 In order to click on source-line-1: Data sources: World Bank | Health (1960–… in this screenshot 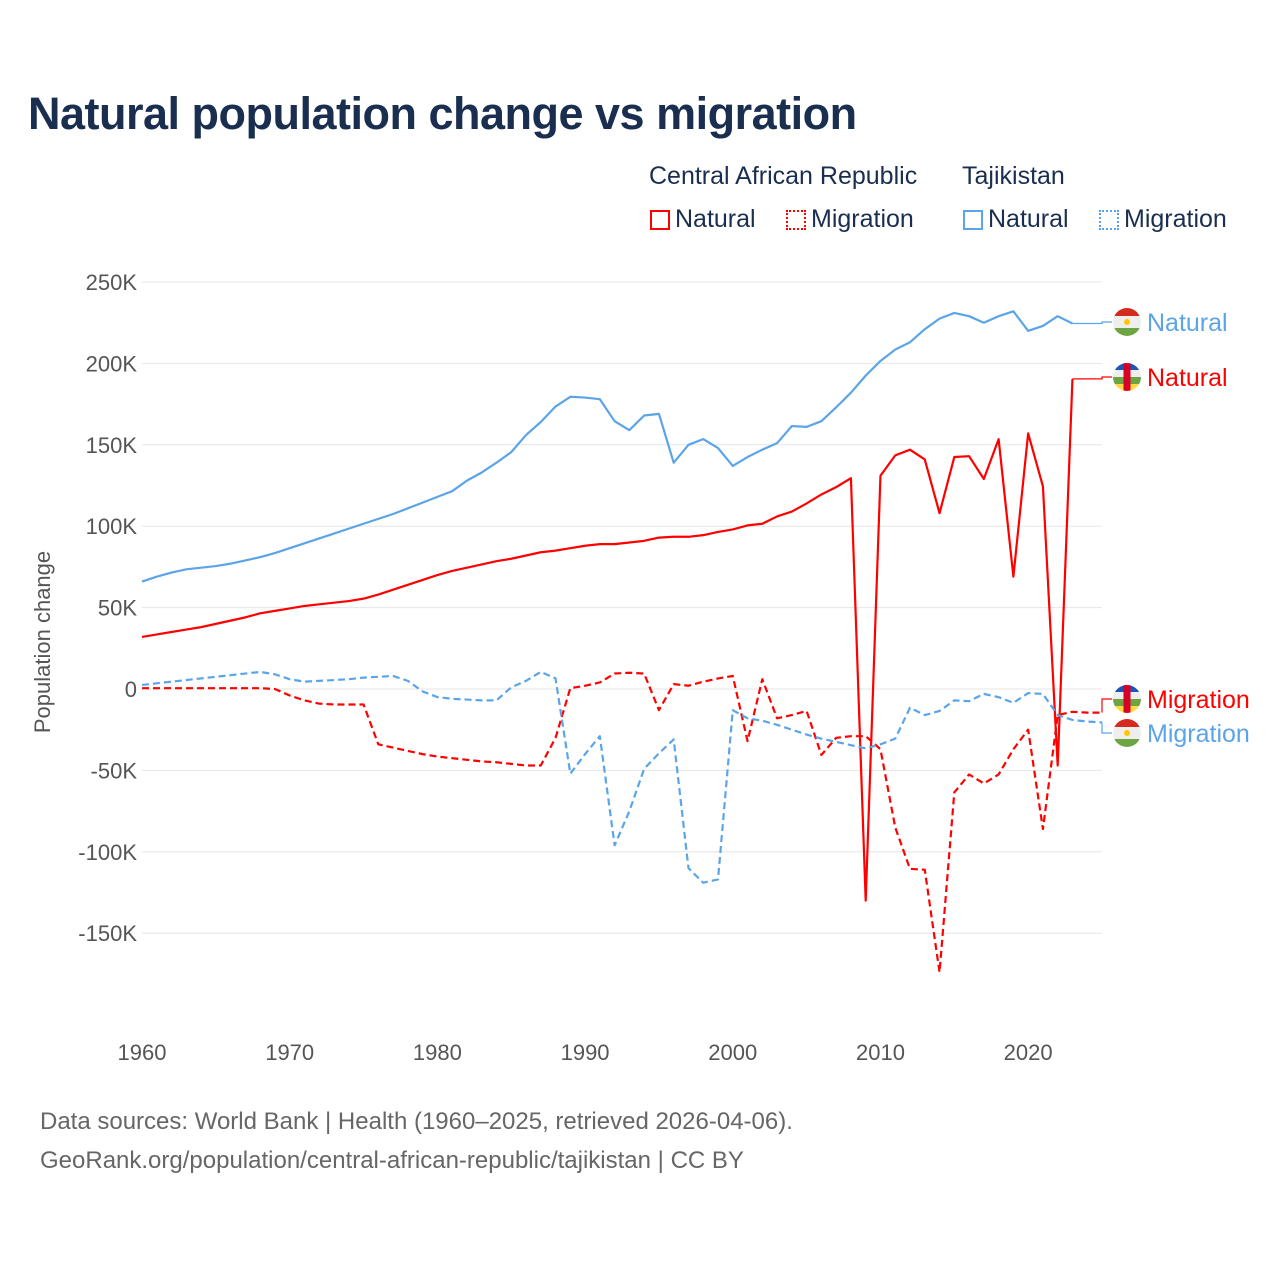, I will do `click(416, 1121)`.